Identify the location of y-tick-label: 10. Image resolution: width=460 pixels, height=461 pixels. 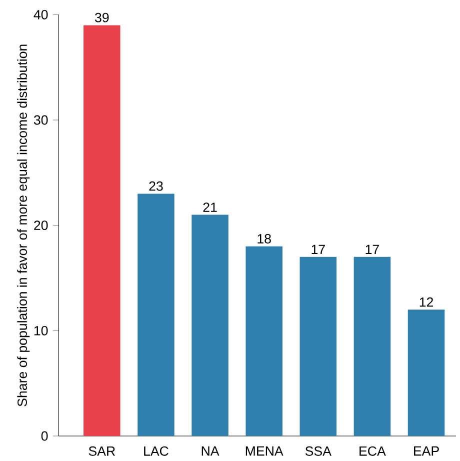
(41, 331).